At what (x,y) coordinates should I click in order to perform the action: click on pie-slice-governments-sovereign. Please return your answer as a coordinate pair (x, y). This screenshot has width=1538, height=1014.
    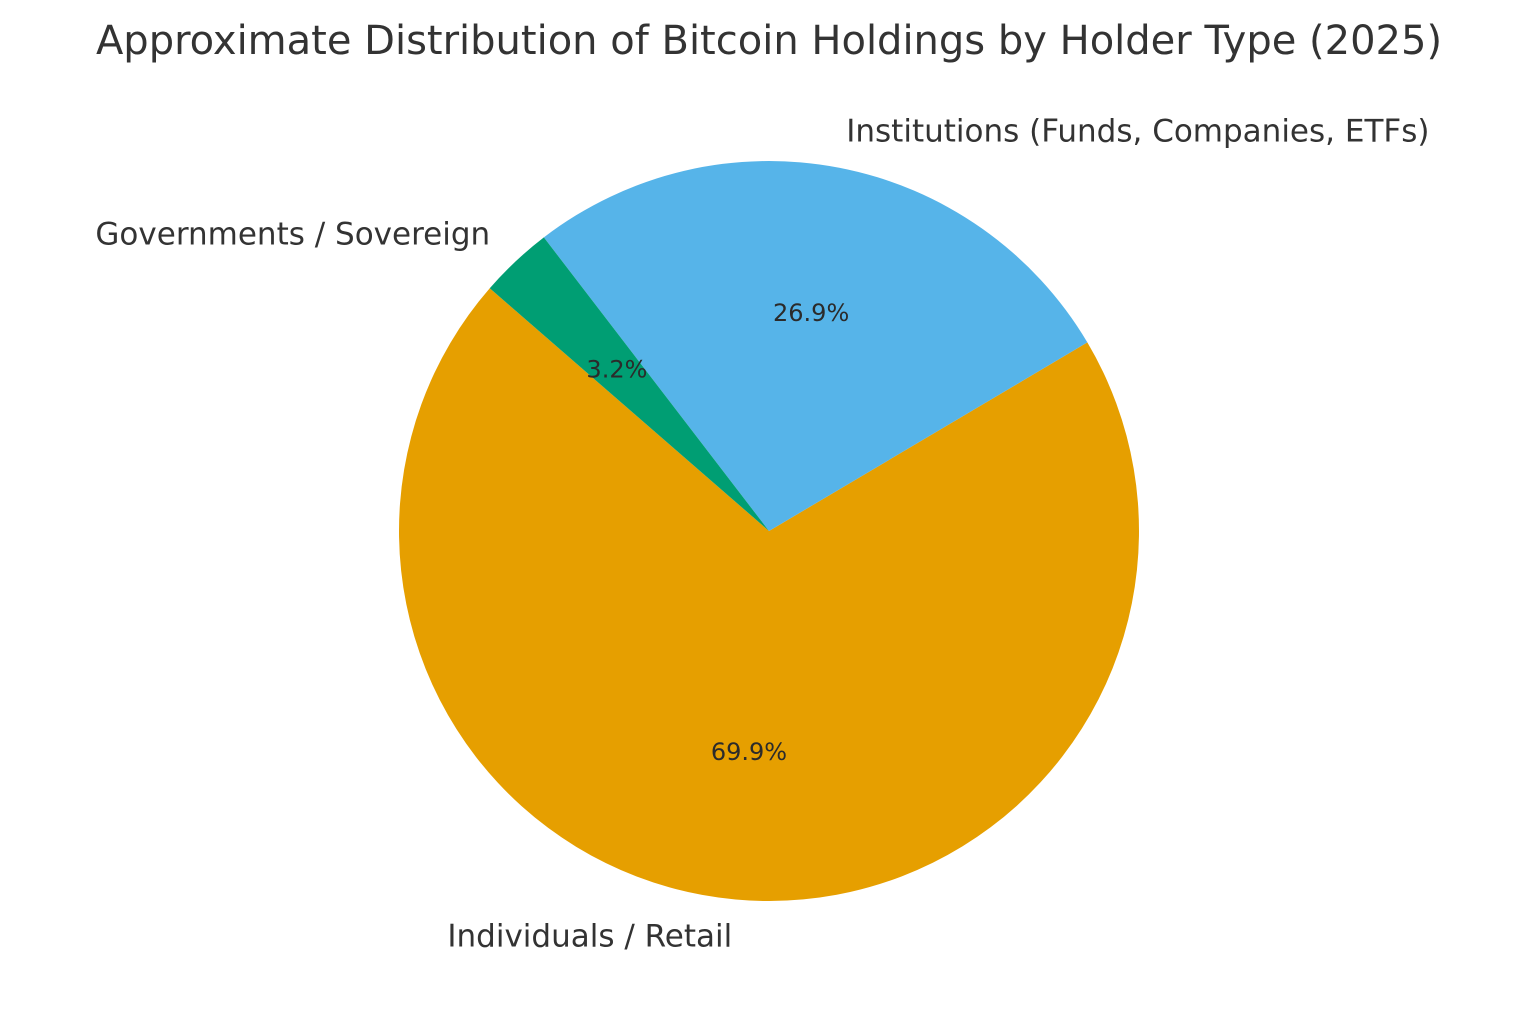
    Looking at the image, I should click on (629, 384).